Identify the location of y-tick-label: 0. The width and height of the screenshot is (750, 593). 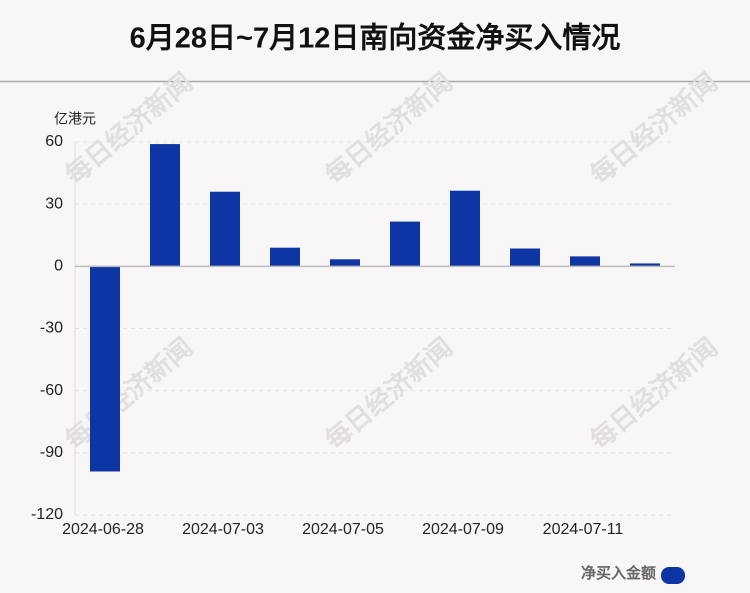
(58, 266).